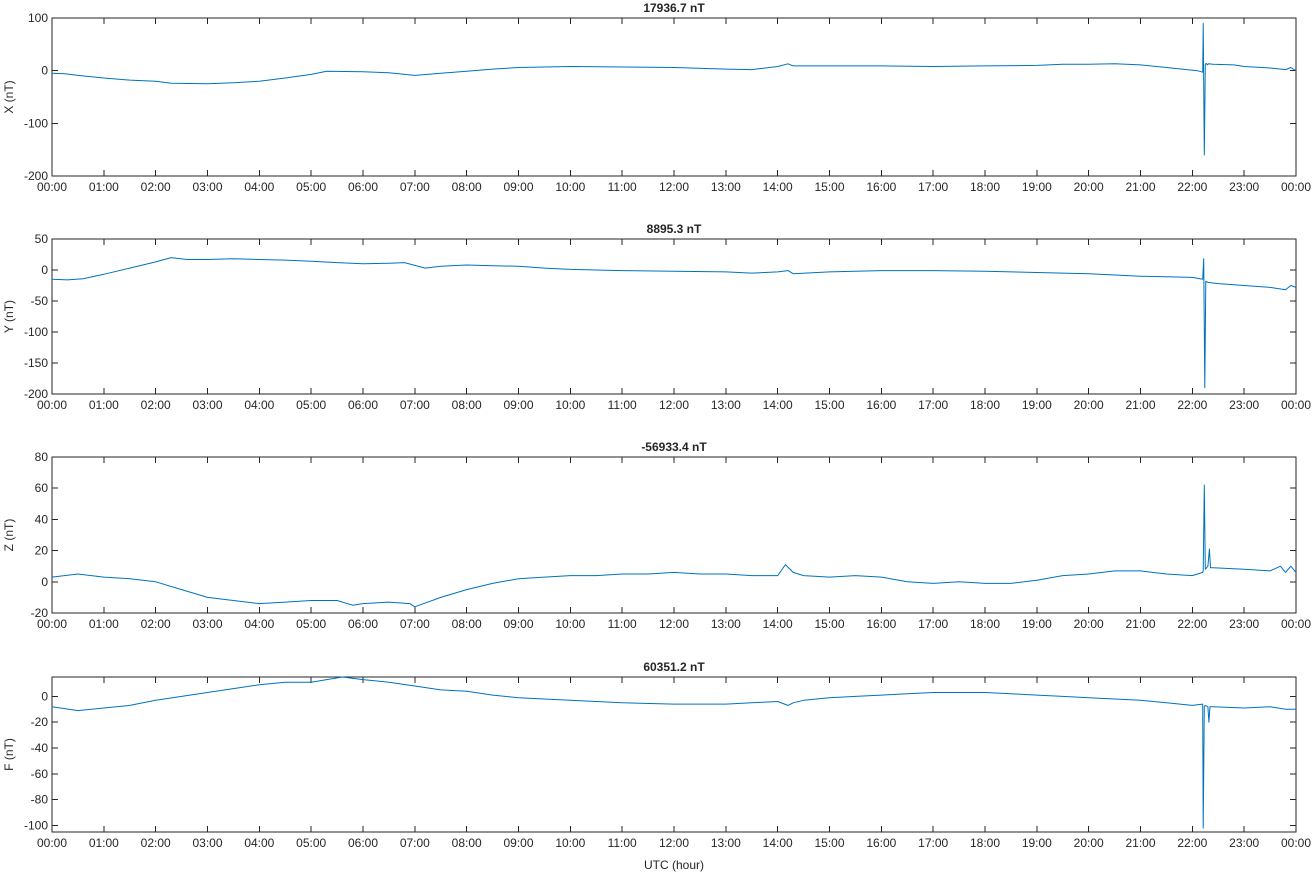 The width and height of the screenshot is (1316, 872). I want to click on x-xtick-label: 04:00, so click(259, 187).